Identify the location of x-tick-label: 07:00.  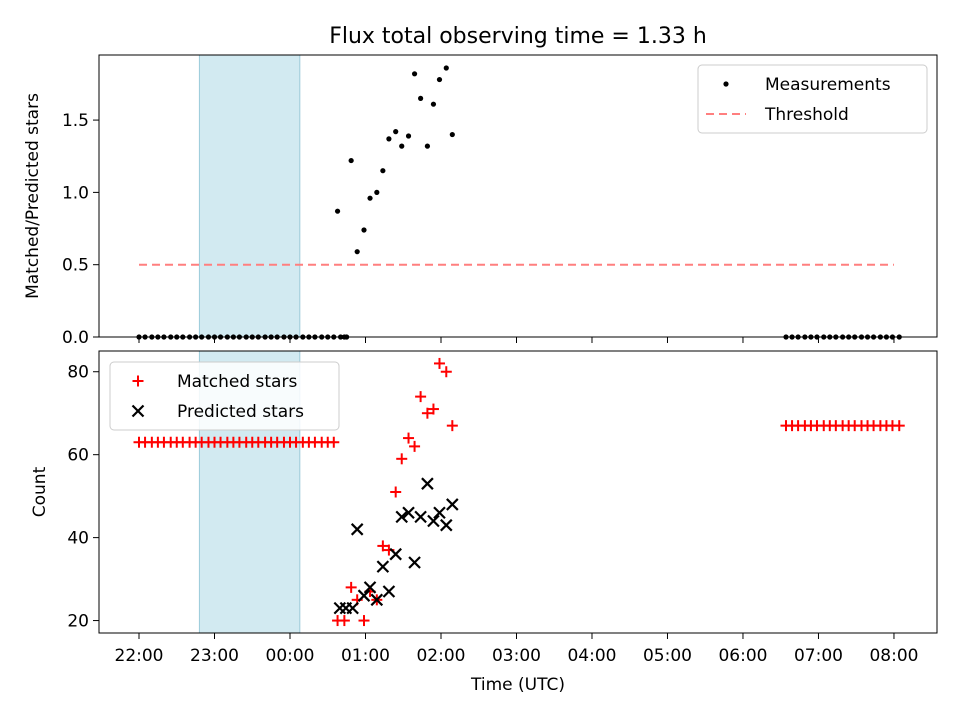
(818, 656).